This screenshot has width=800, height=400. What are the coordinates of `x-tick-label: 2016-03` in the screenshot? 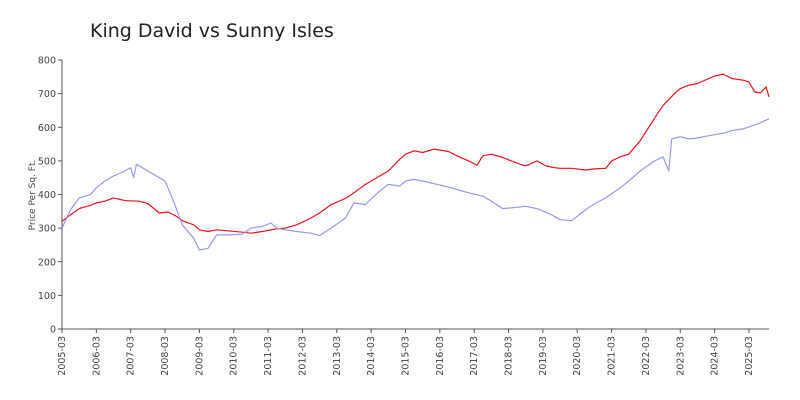 It's located at (440, 356).